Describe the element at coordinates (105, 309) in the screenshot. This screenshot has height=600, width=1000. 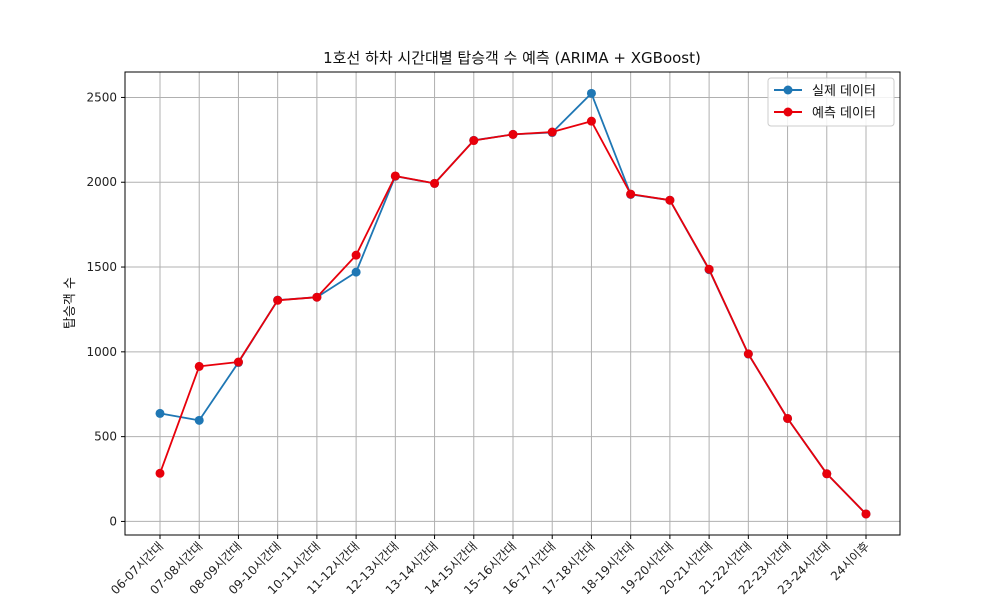
I see `y-axis: 0 500 1000 1500 2000 2500` at that location.